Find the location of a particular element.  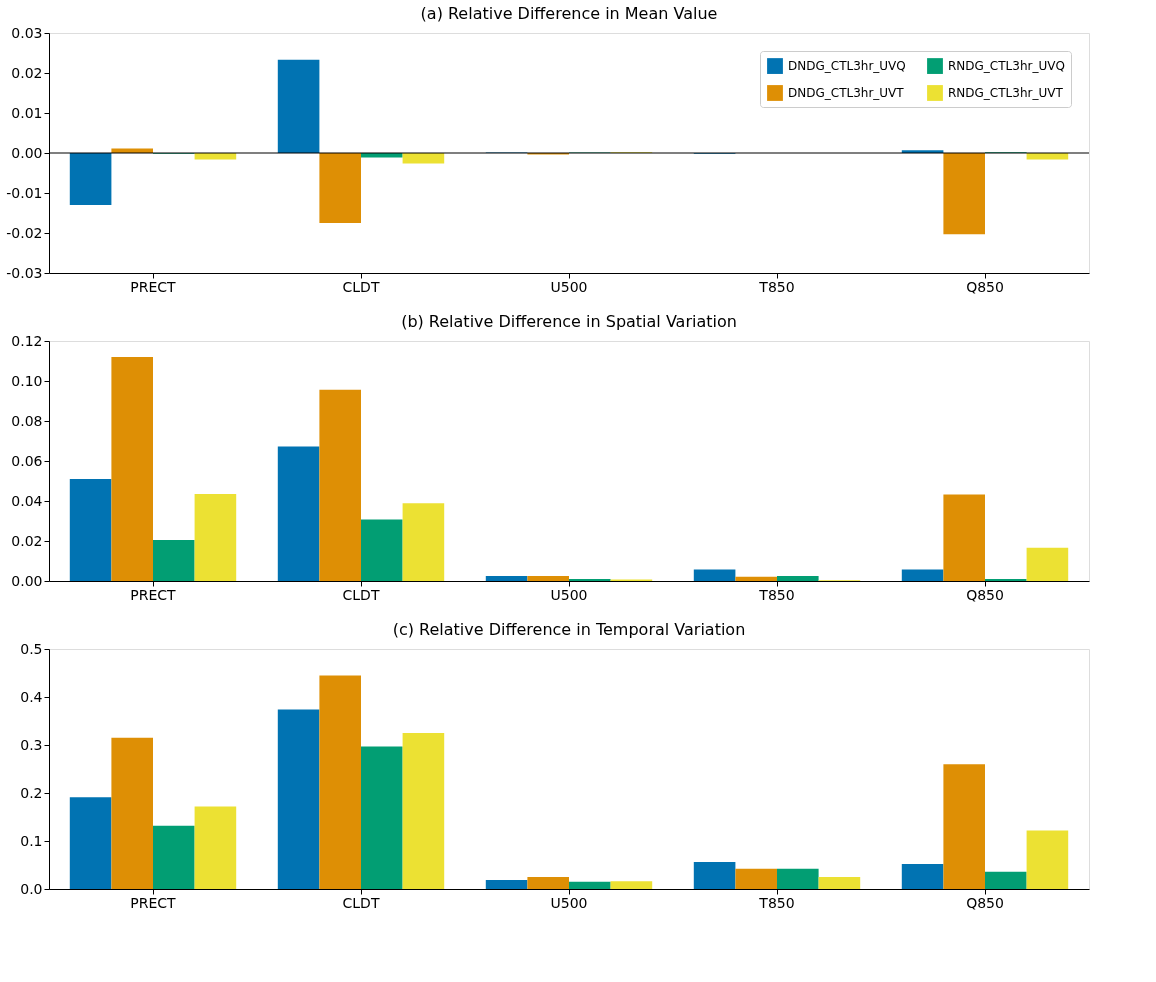

legend-label: RNDG_CTL3hr_UVT is located at coordinates (1006, 93).